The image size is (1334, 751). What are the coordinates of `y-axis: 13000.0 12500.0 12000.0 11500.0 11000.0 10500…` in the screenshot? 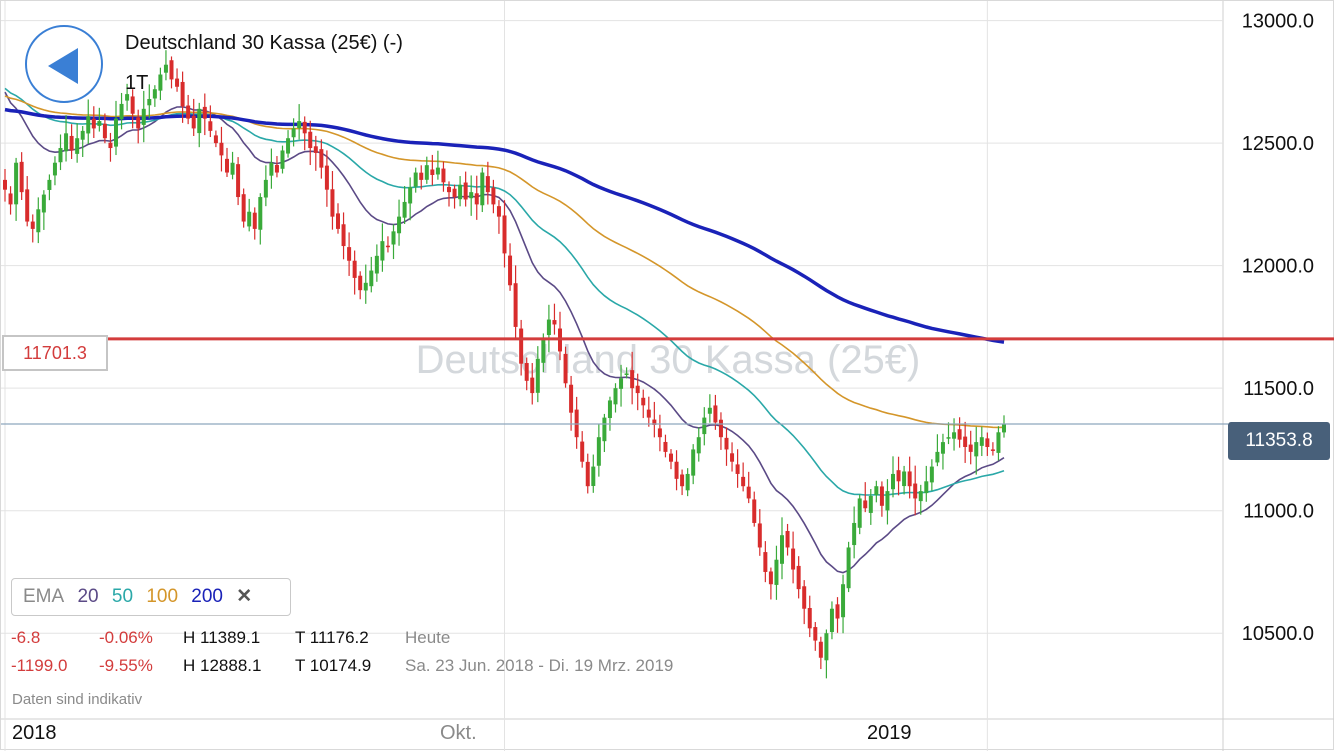 It's located at (1278, 328).